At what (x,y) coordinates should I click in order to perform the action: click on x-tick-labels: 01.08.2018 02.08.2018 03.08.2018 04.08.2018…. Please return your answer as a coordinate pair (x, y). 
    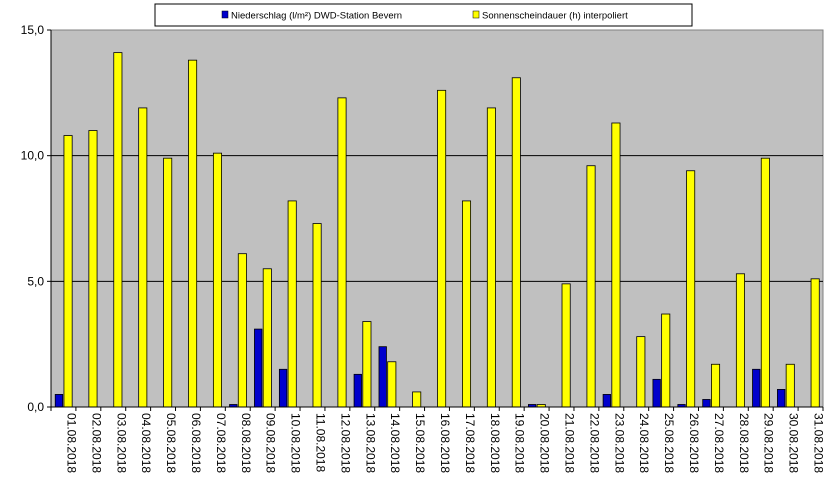
    Looking at the image, I should click on (438, 440).